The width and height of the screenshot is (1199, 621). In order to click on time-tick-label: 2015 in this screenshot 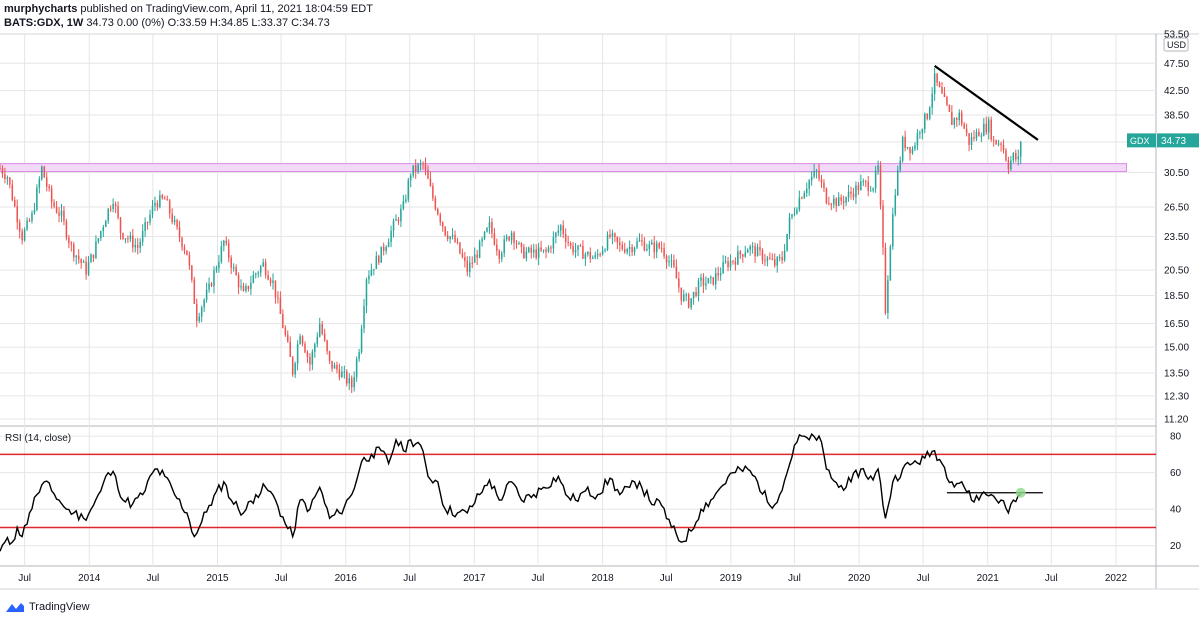, I will do `click(217, 578)`.